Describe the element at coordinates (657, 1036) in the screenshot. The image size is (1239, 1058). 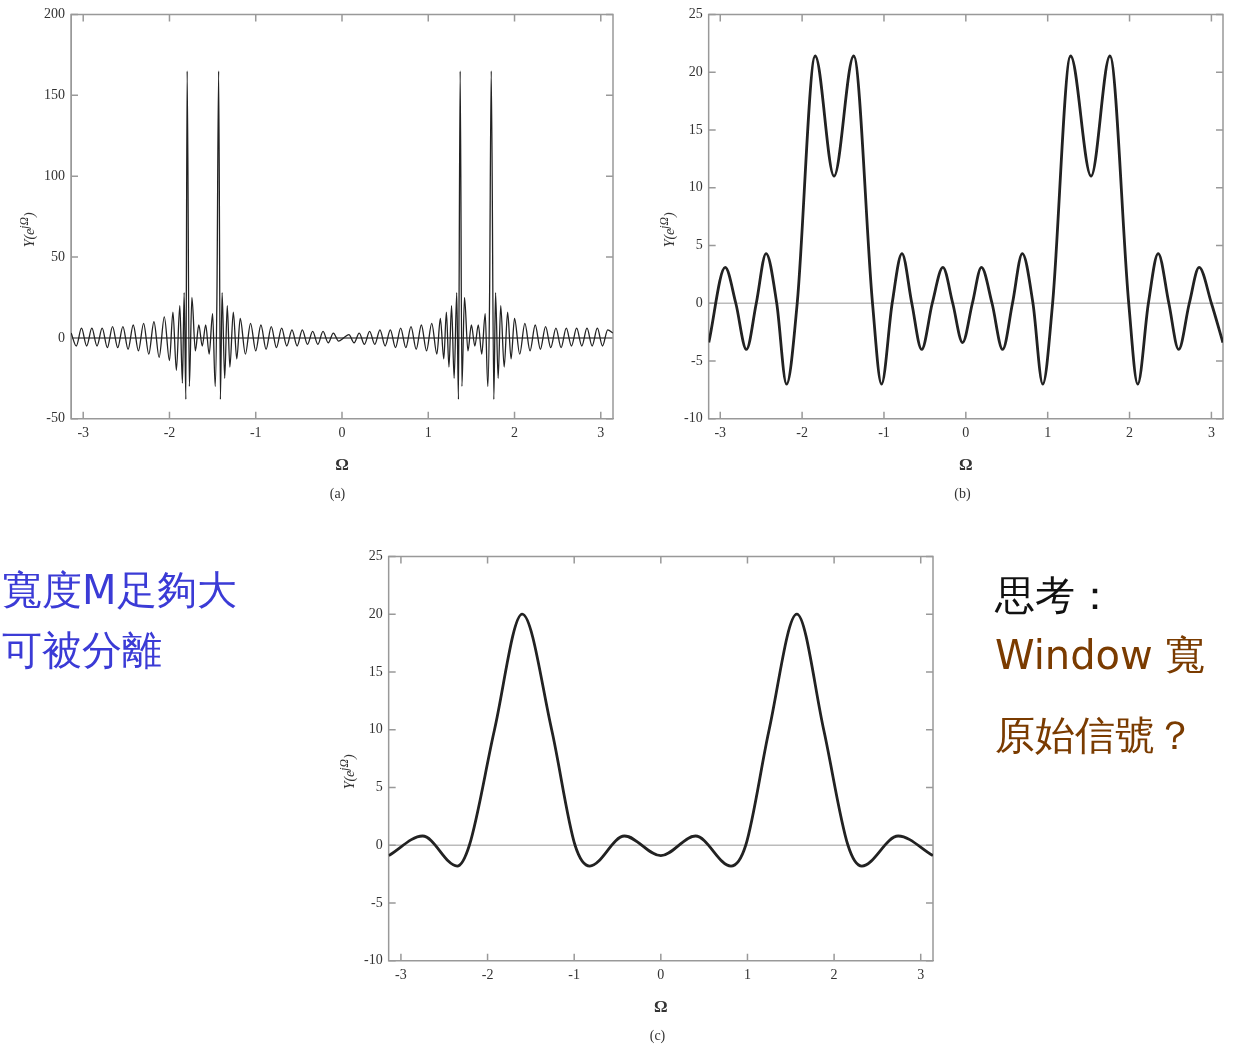
I see `text: (c)` at that location.